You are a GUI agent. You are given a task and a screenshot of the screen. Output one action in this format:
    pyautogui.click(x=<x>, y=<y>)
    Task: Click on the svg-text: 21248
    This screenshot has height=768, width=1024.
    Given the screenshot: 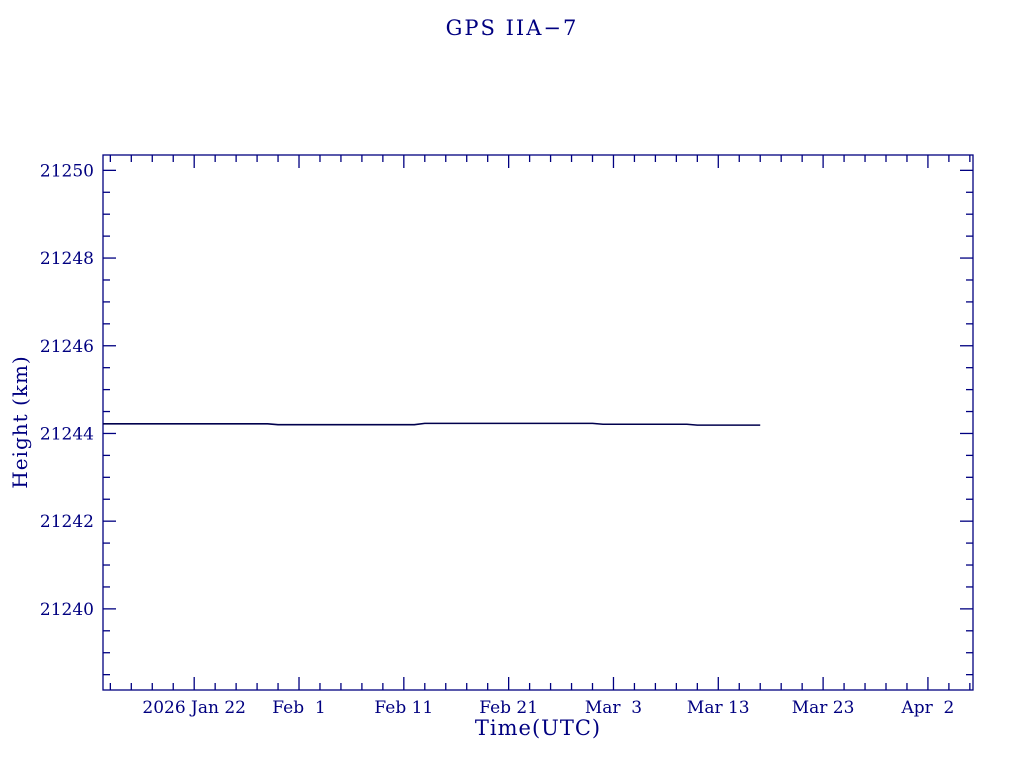 What is the action you would take?
    pyautogui.click(x=67, y=259)
    